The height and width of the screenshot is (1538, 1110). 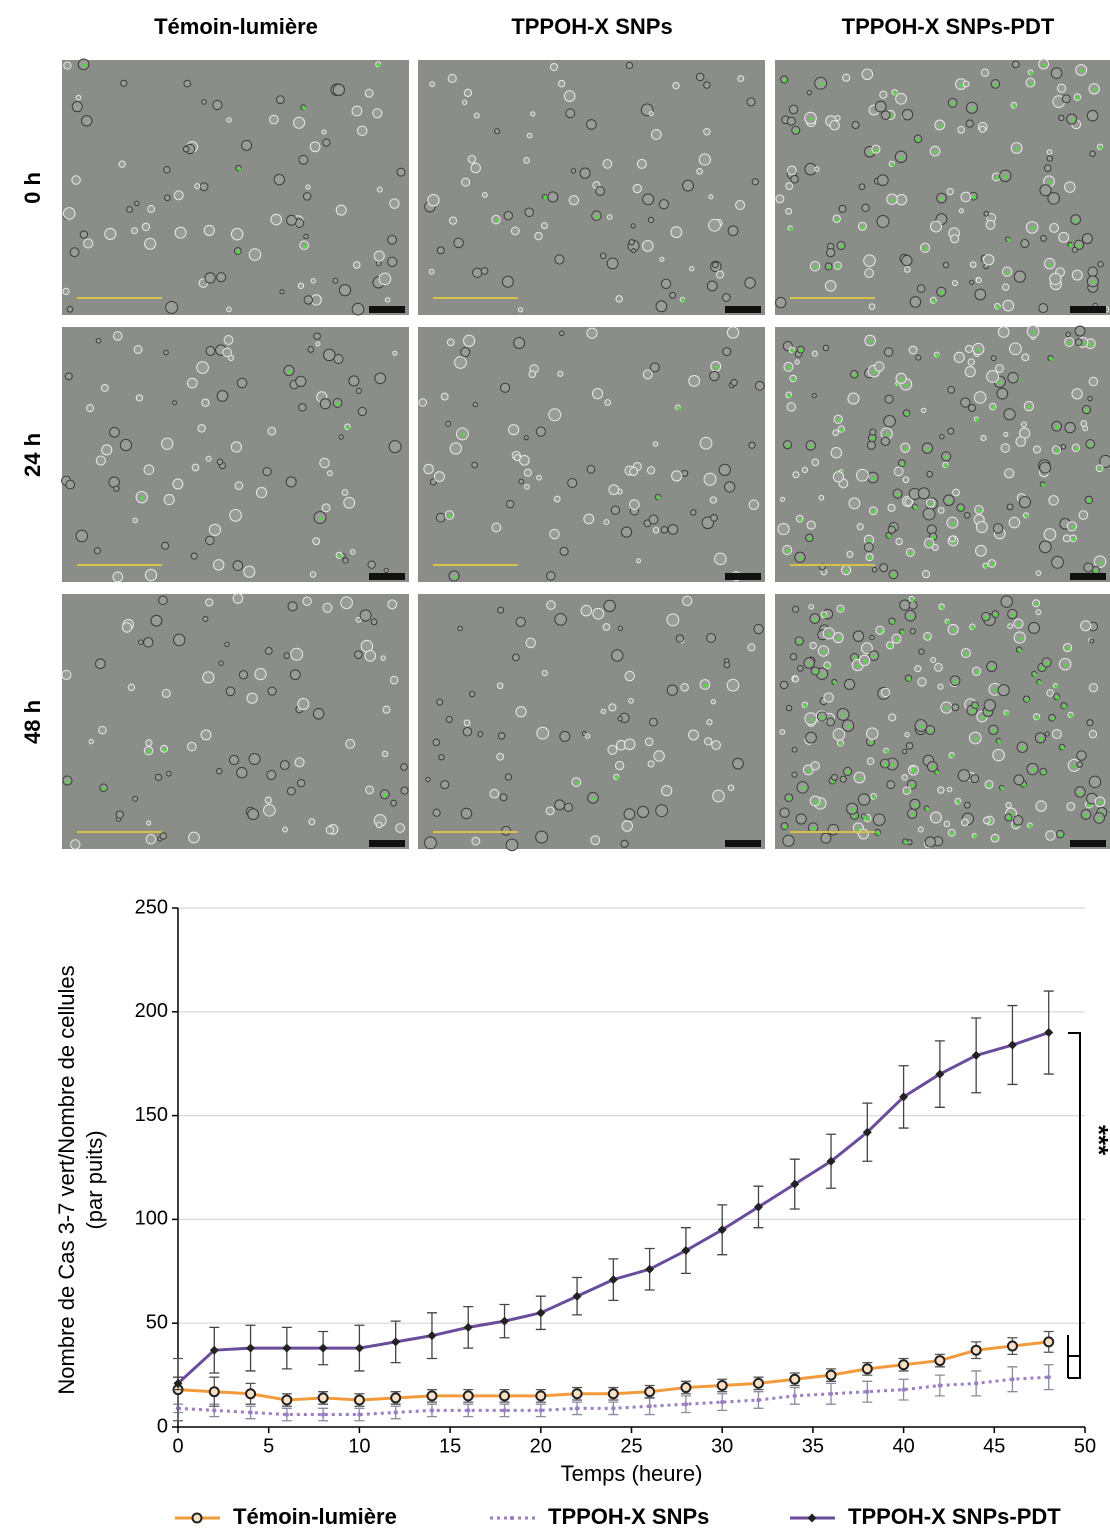 What do you see at coordinates (177, 1446) in the screenshot?
I see `x-tick-label: 0` at bounding box center [177, 1446].